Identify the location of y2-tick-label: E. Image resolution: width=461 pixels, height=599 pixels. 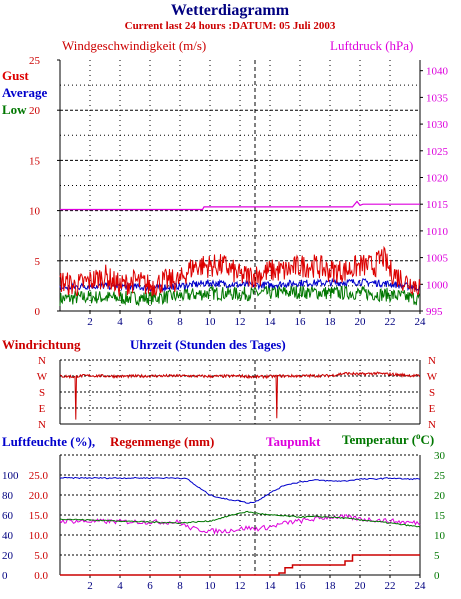
(432, 409).